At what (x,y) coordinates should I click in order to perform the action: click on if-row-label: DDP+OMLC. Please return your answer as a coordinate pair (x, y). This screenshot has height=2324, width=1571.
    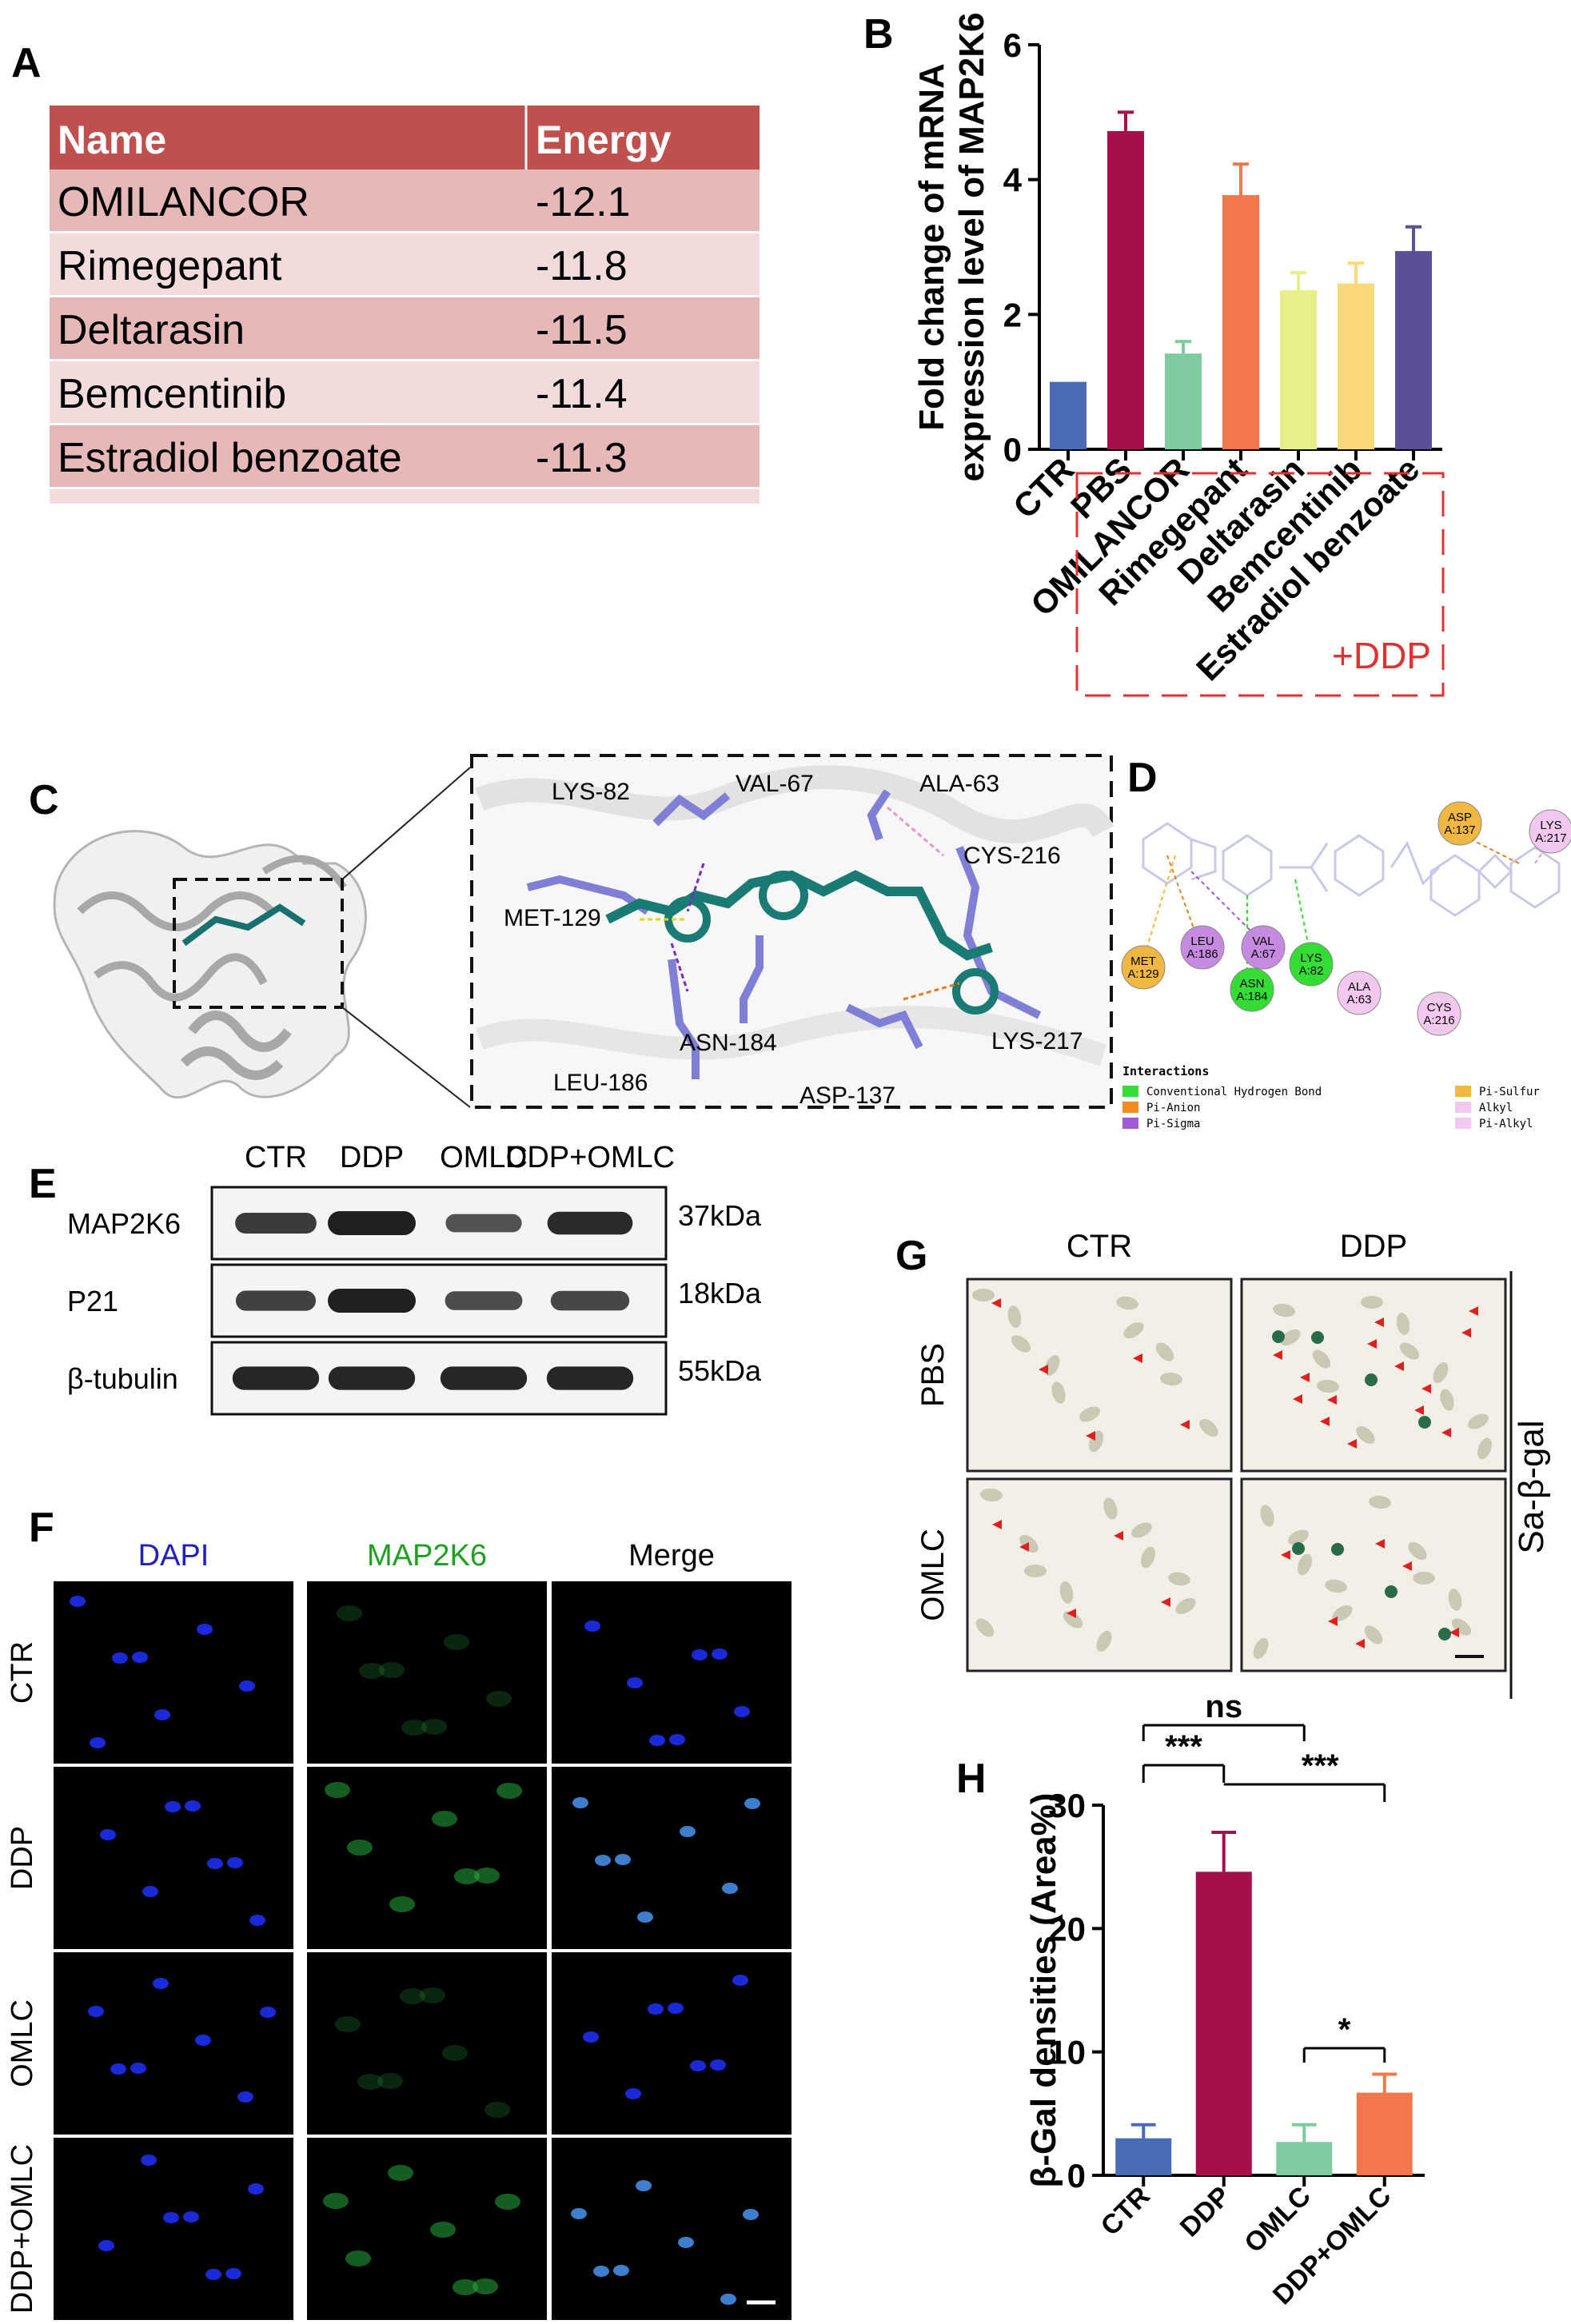
    Looking at the image, I should click on (22, 2229).